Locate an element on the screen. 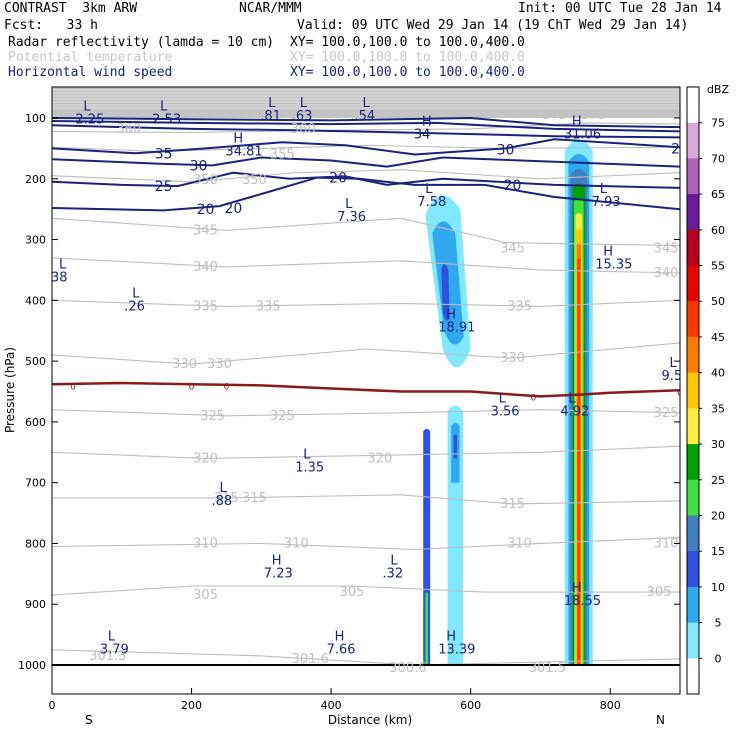 The height and width of the screenshot is (740, 740). extremum-value: 34.81 is located at coordinates (243, 151).